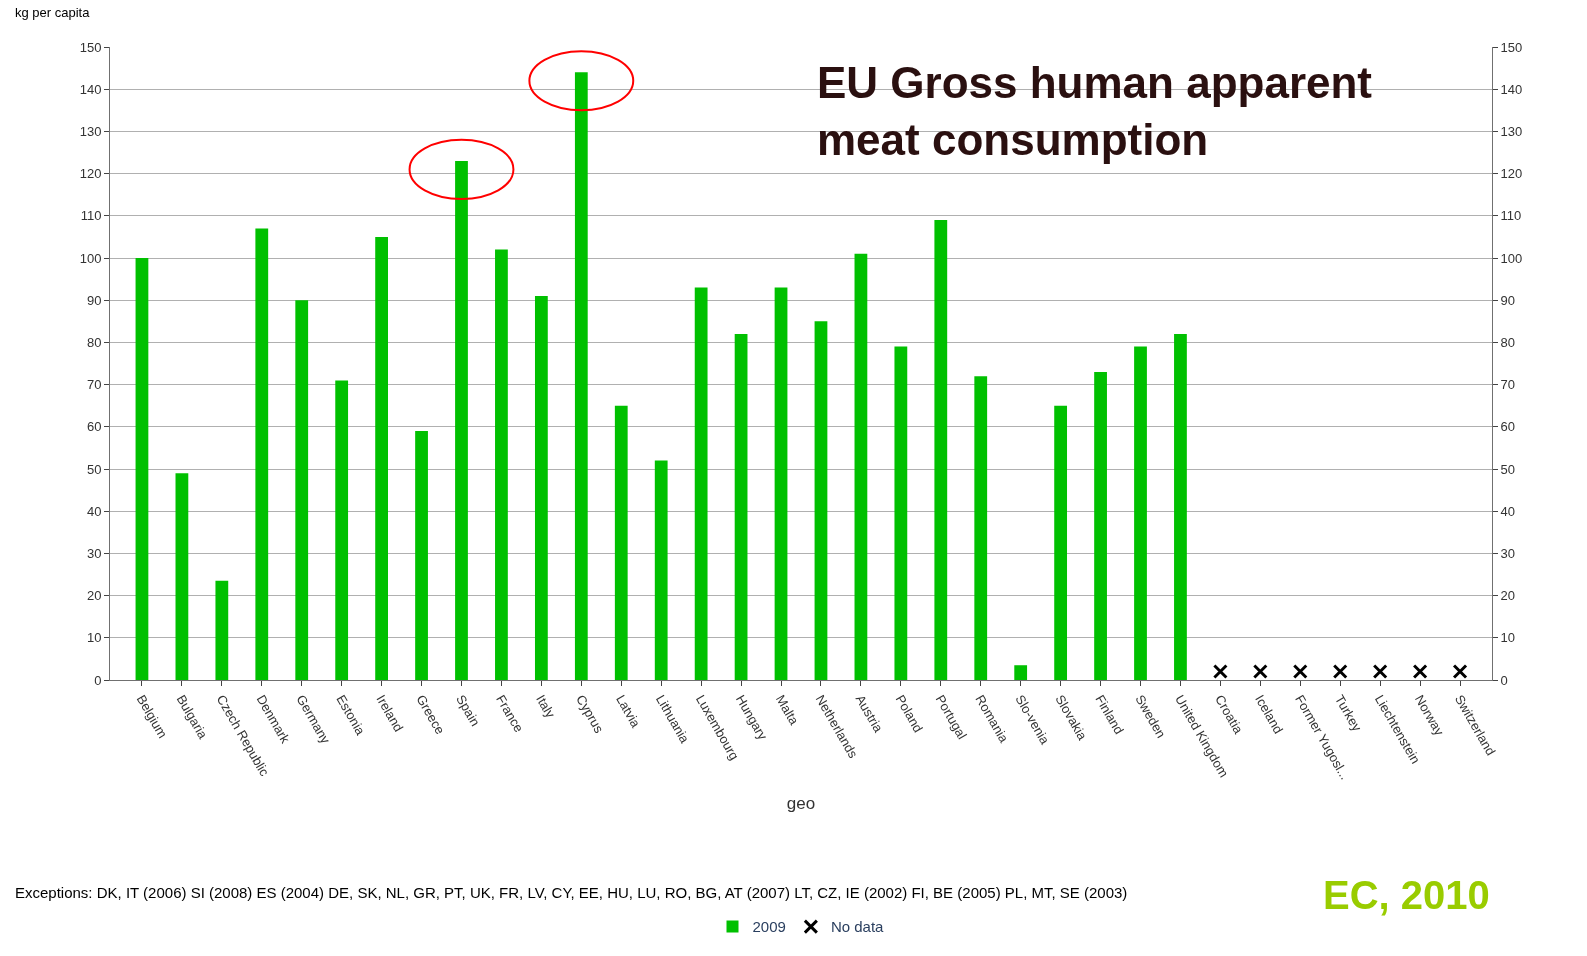  What do you see at coordinates (98, 680) in the screenshot?
I see `y-tick-label: 0` at bounding box center [98, 680].